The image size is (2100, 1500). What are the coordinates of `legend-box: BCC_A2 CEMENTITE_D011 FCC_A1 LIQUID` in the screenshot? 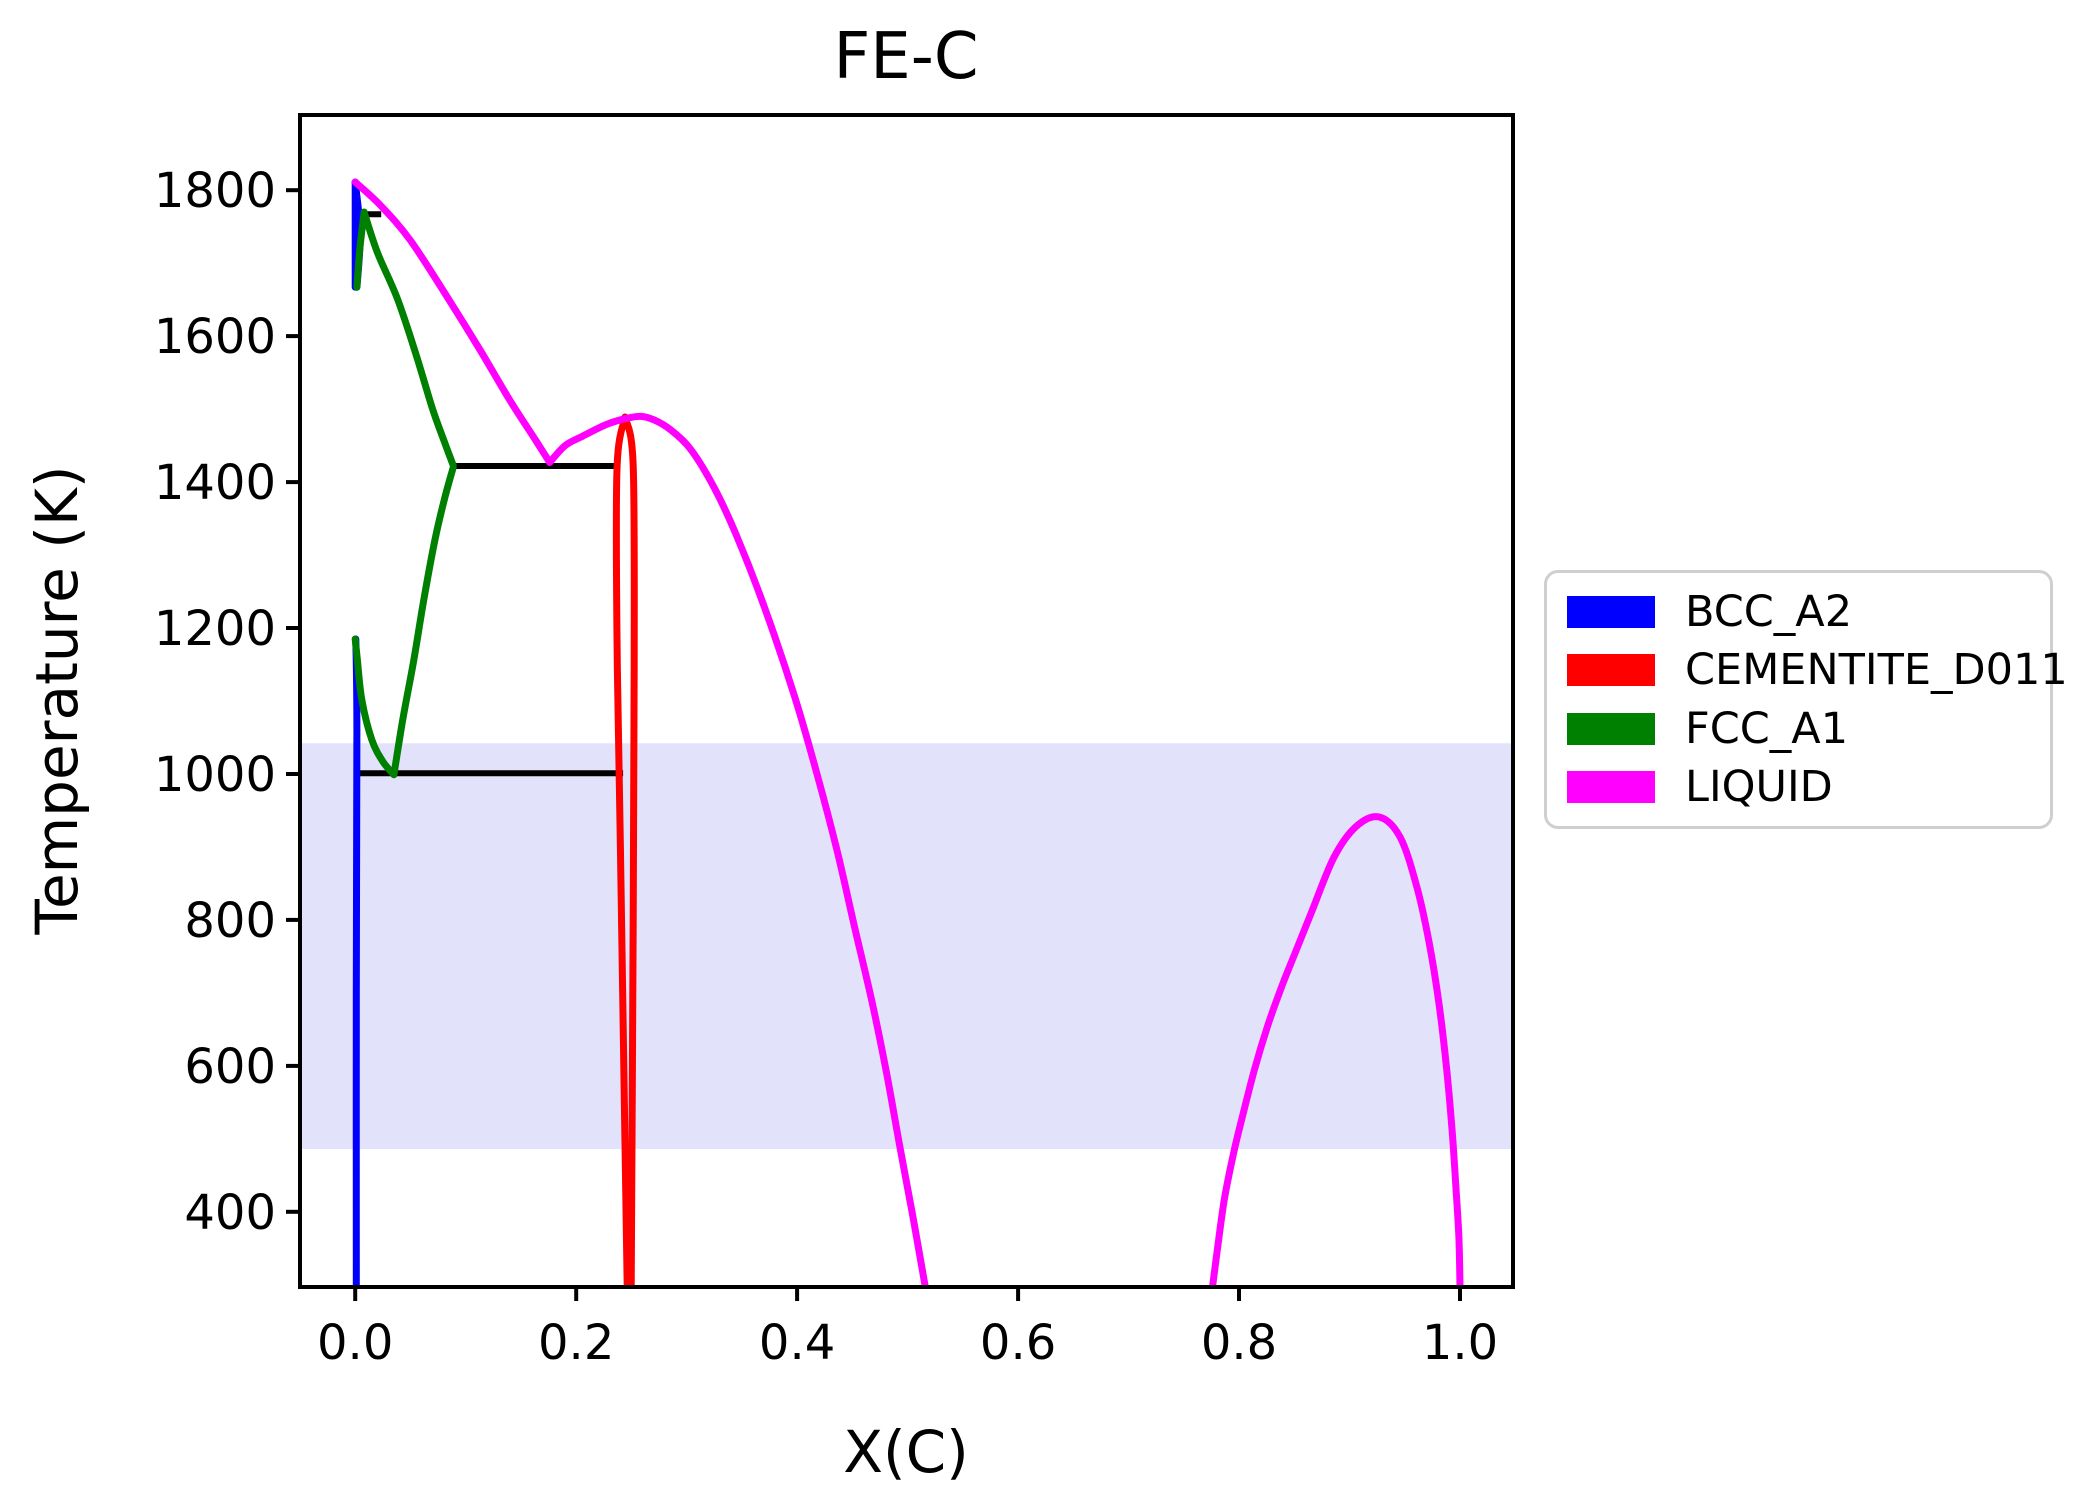 It's located at (1806, 699).